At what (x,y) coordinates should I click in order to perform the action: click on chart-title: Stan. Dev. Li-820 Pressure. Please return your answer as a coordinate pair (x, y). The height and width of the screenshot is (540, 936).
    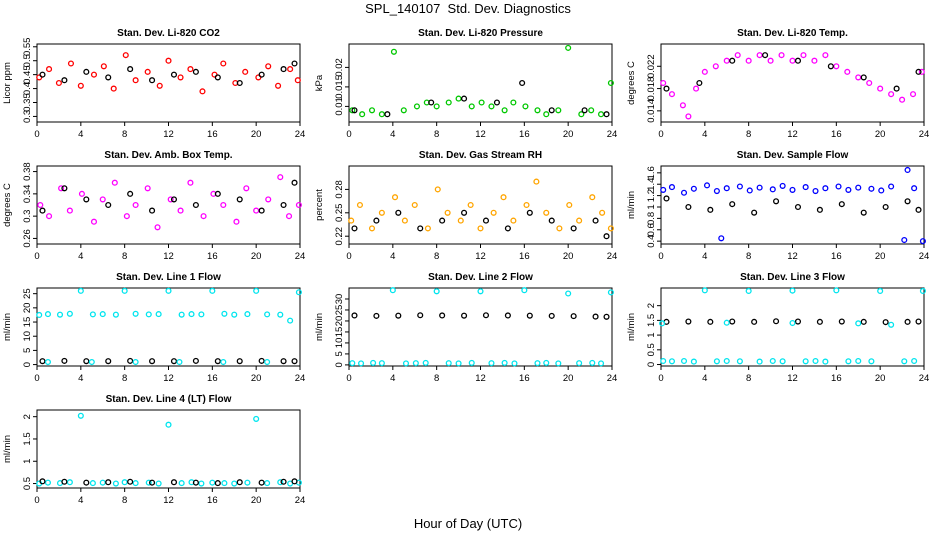
    Looking at the image, I should click on (480, 33).